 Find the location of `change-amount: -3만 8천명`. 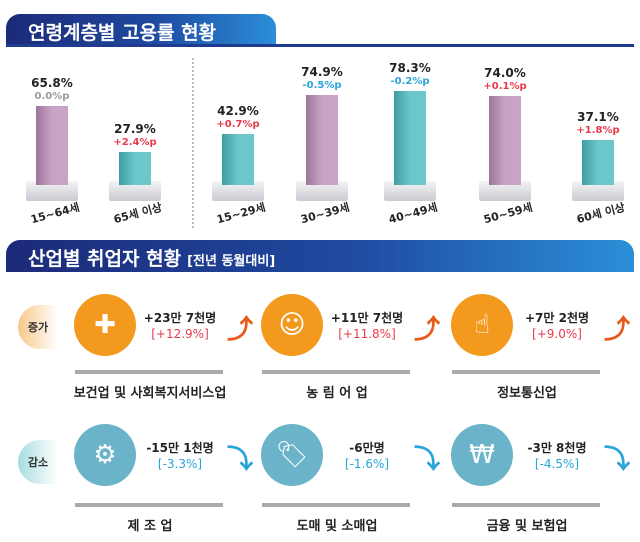

change-amount: -3만 8천명 is located at coordinates (557, 448).